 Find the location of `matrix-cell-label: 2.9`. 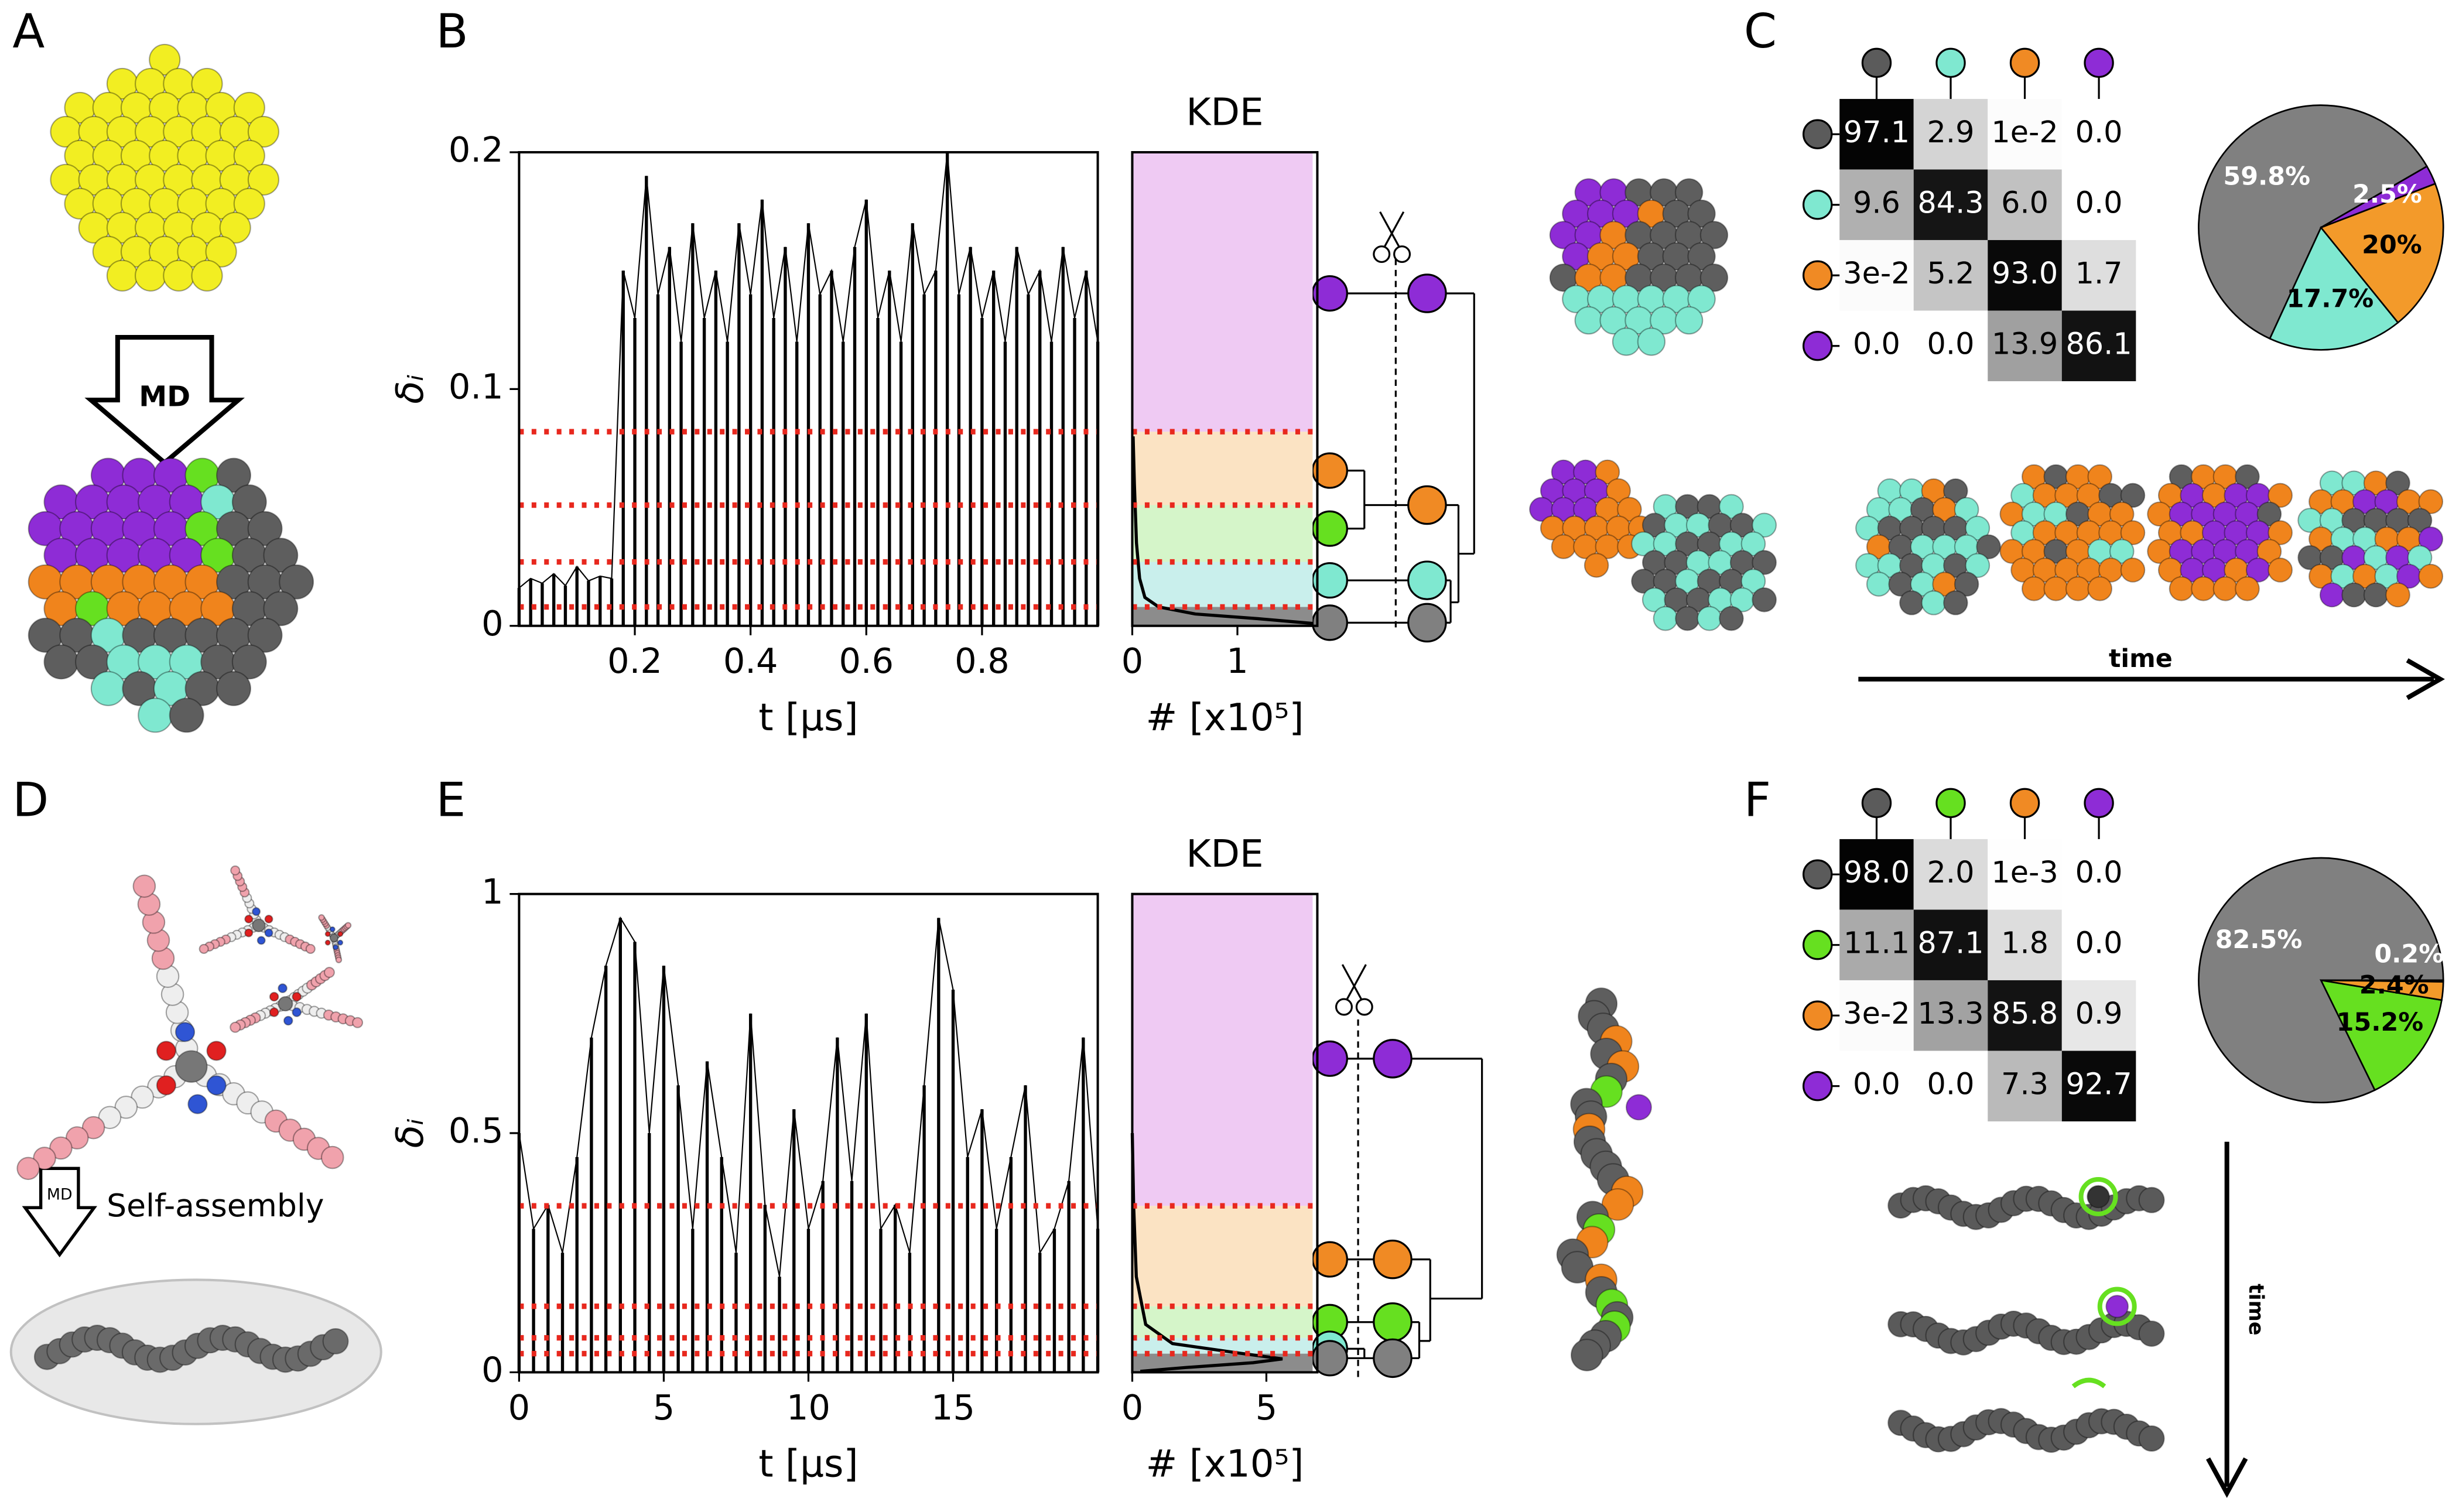

matrix-cell-label: 2.9 is located at coordinates (1951, 132).